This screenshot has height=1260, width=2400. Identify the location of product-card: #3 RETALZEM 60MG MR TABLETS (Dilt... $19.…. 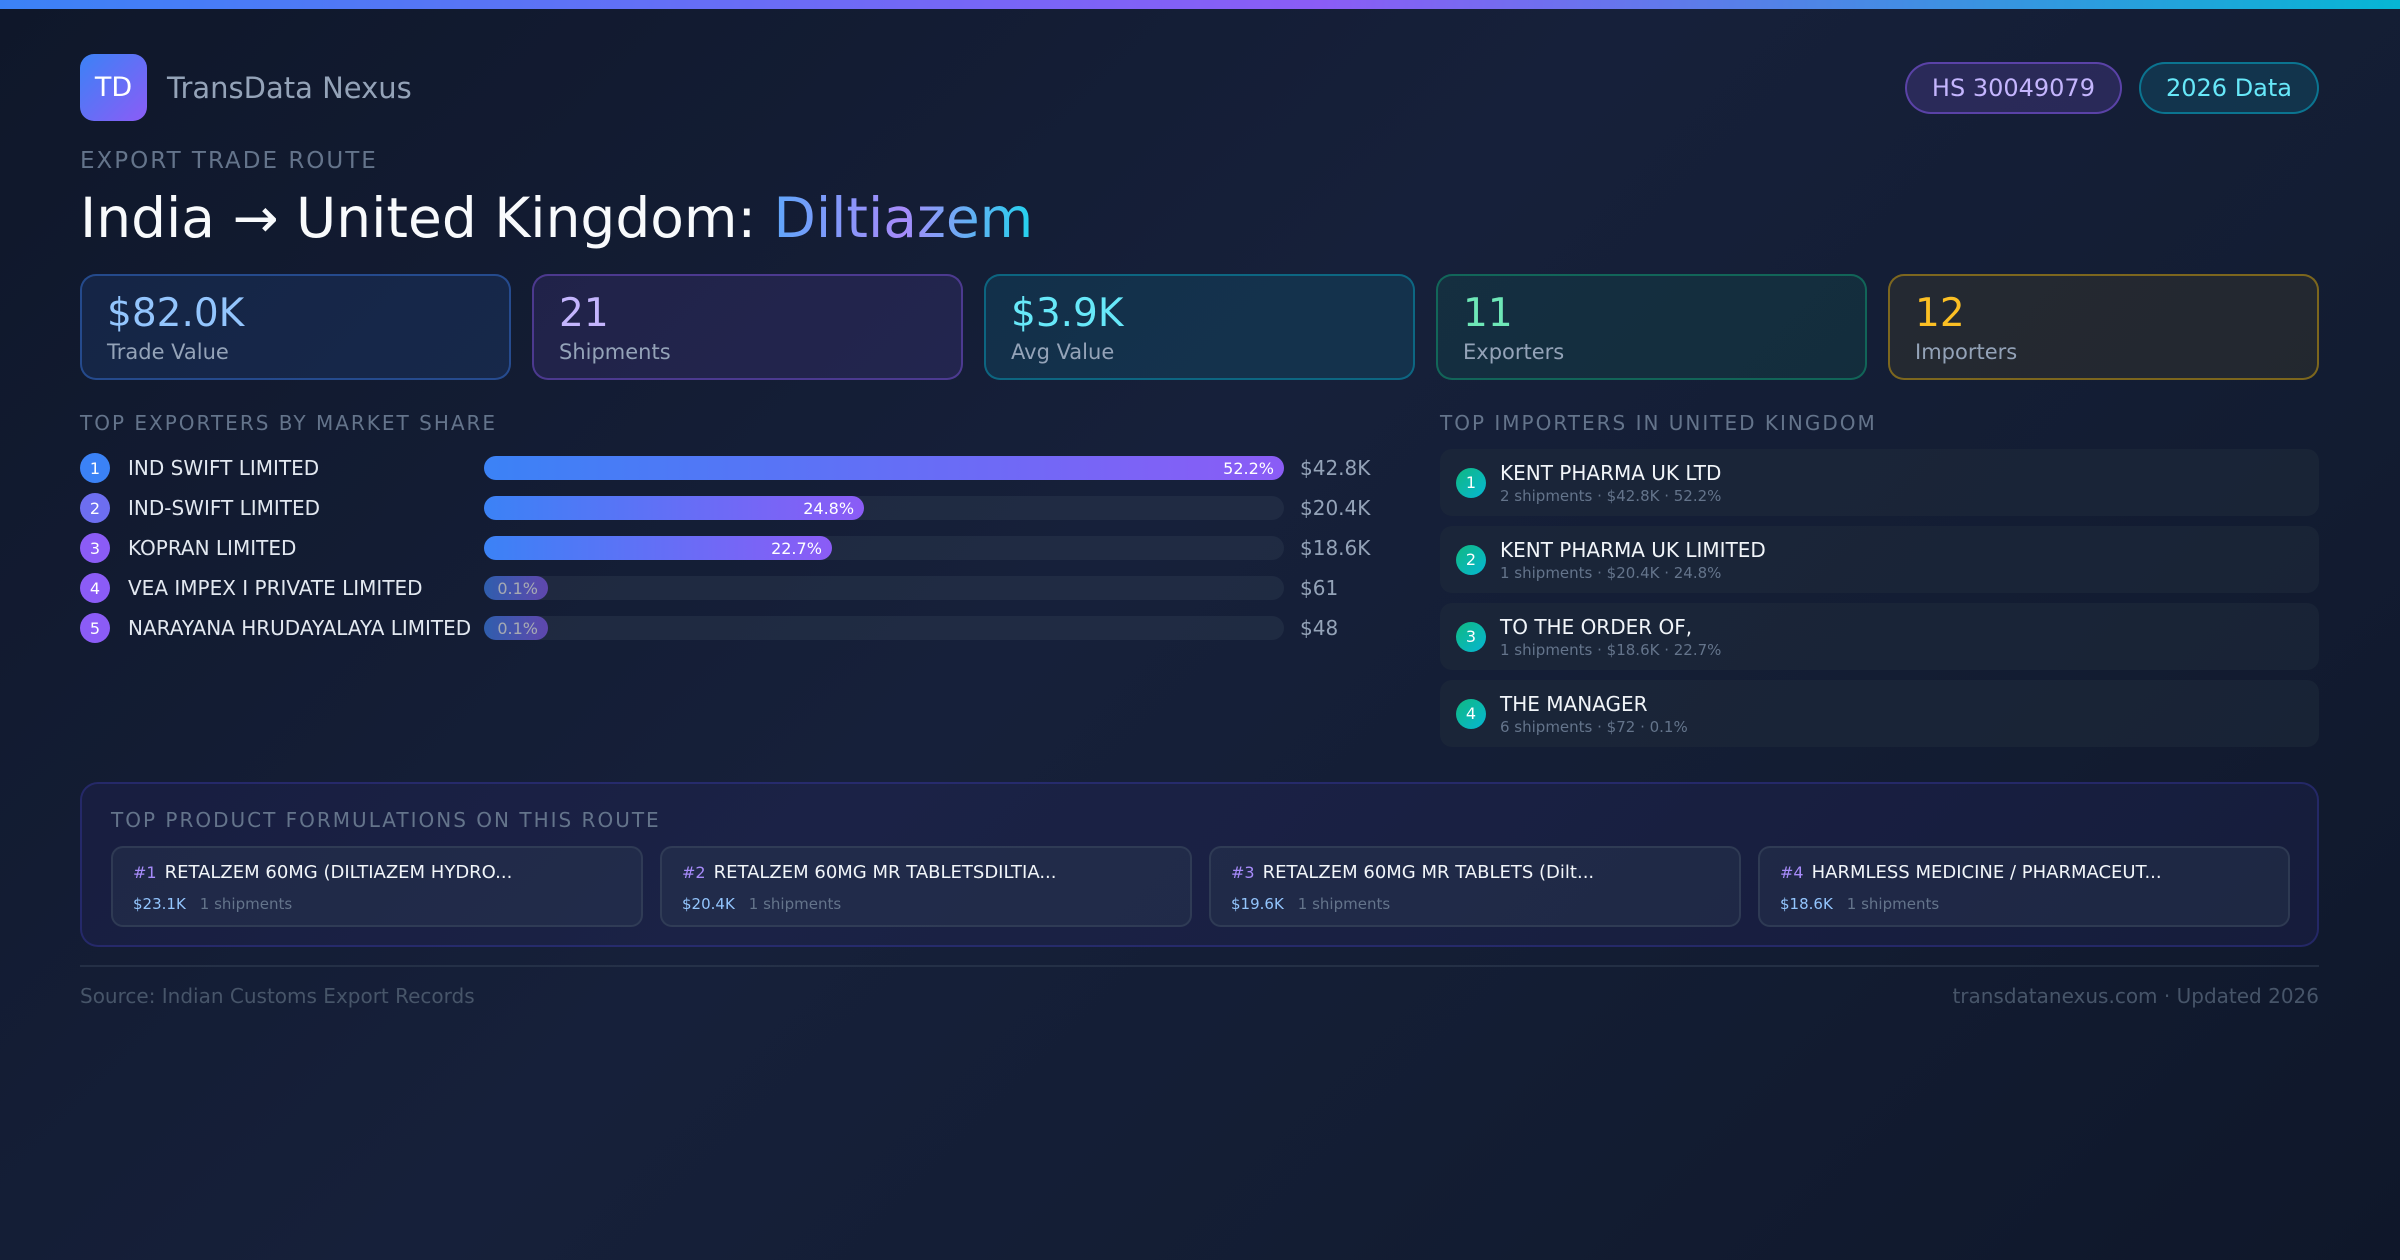
(1475, 886).